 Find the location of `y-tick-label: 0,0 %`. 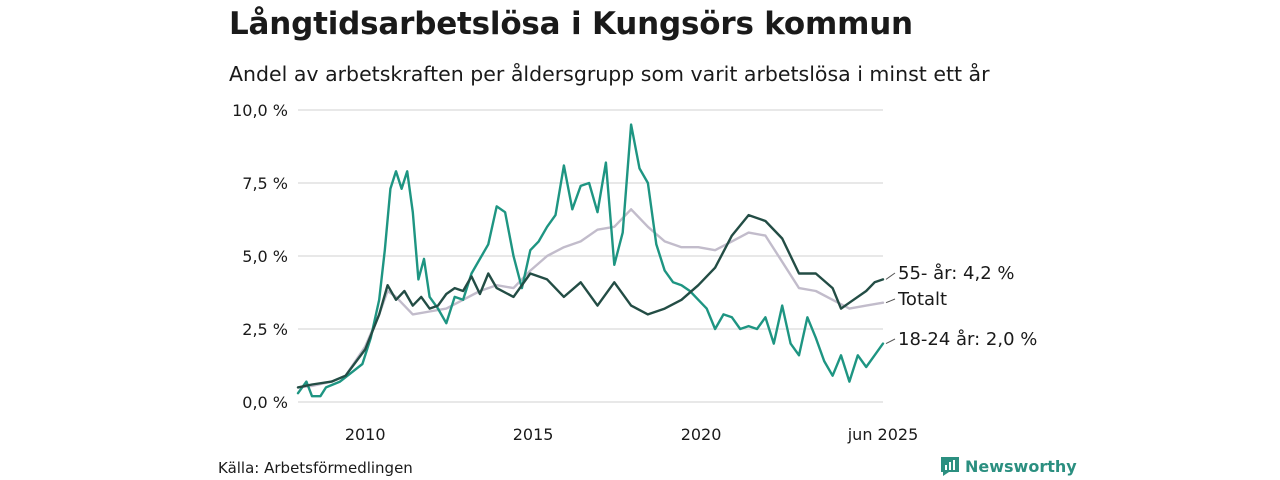

y-tick-label: 0,0 % is located at coordinates (265, 402).